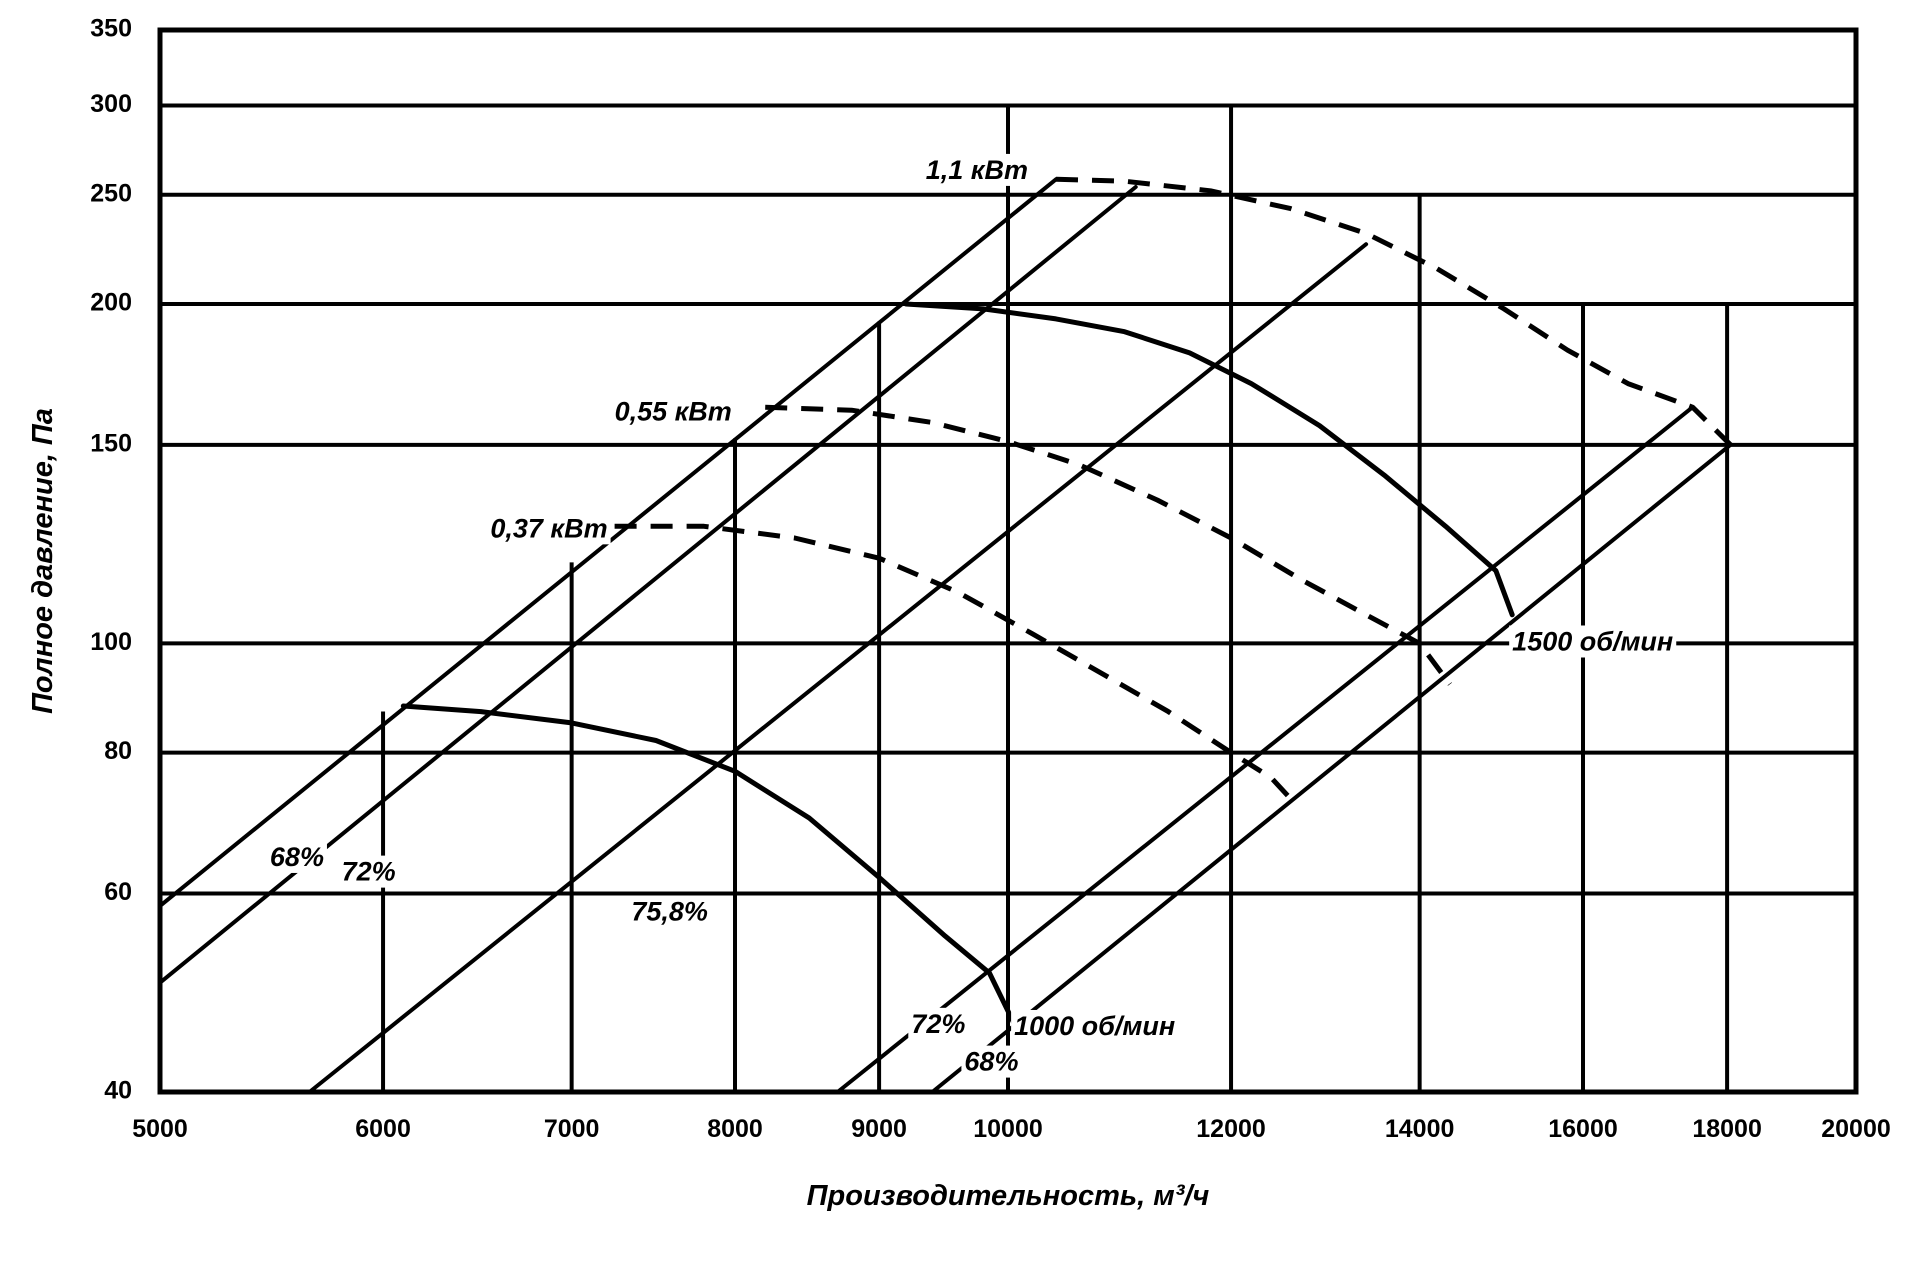  I want to click on x-tick-label: 16000, so click(1583, 1129).